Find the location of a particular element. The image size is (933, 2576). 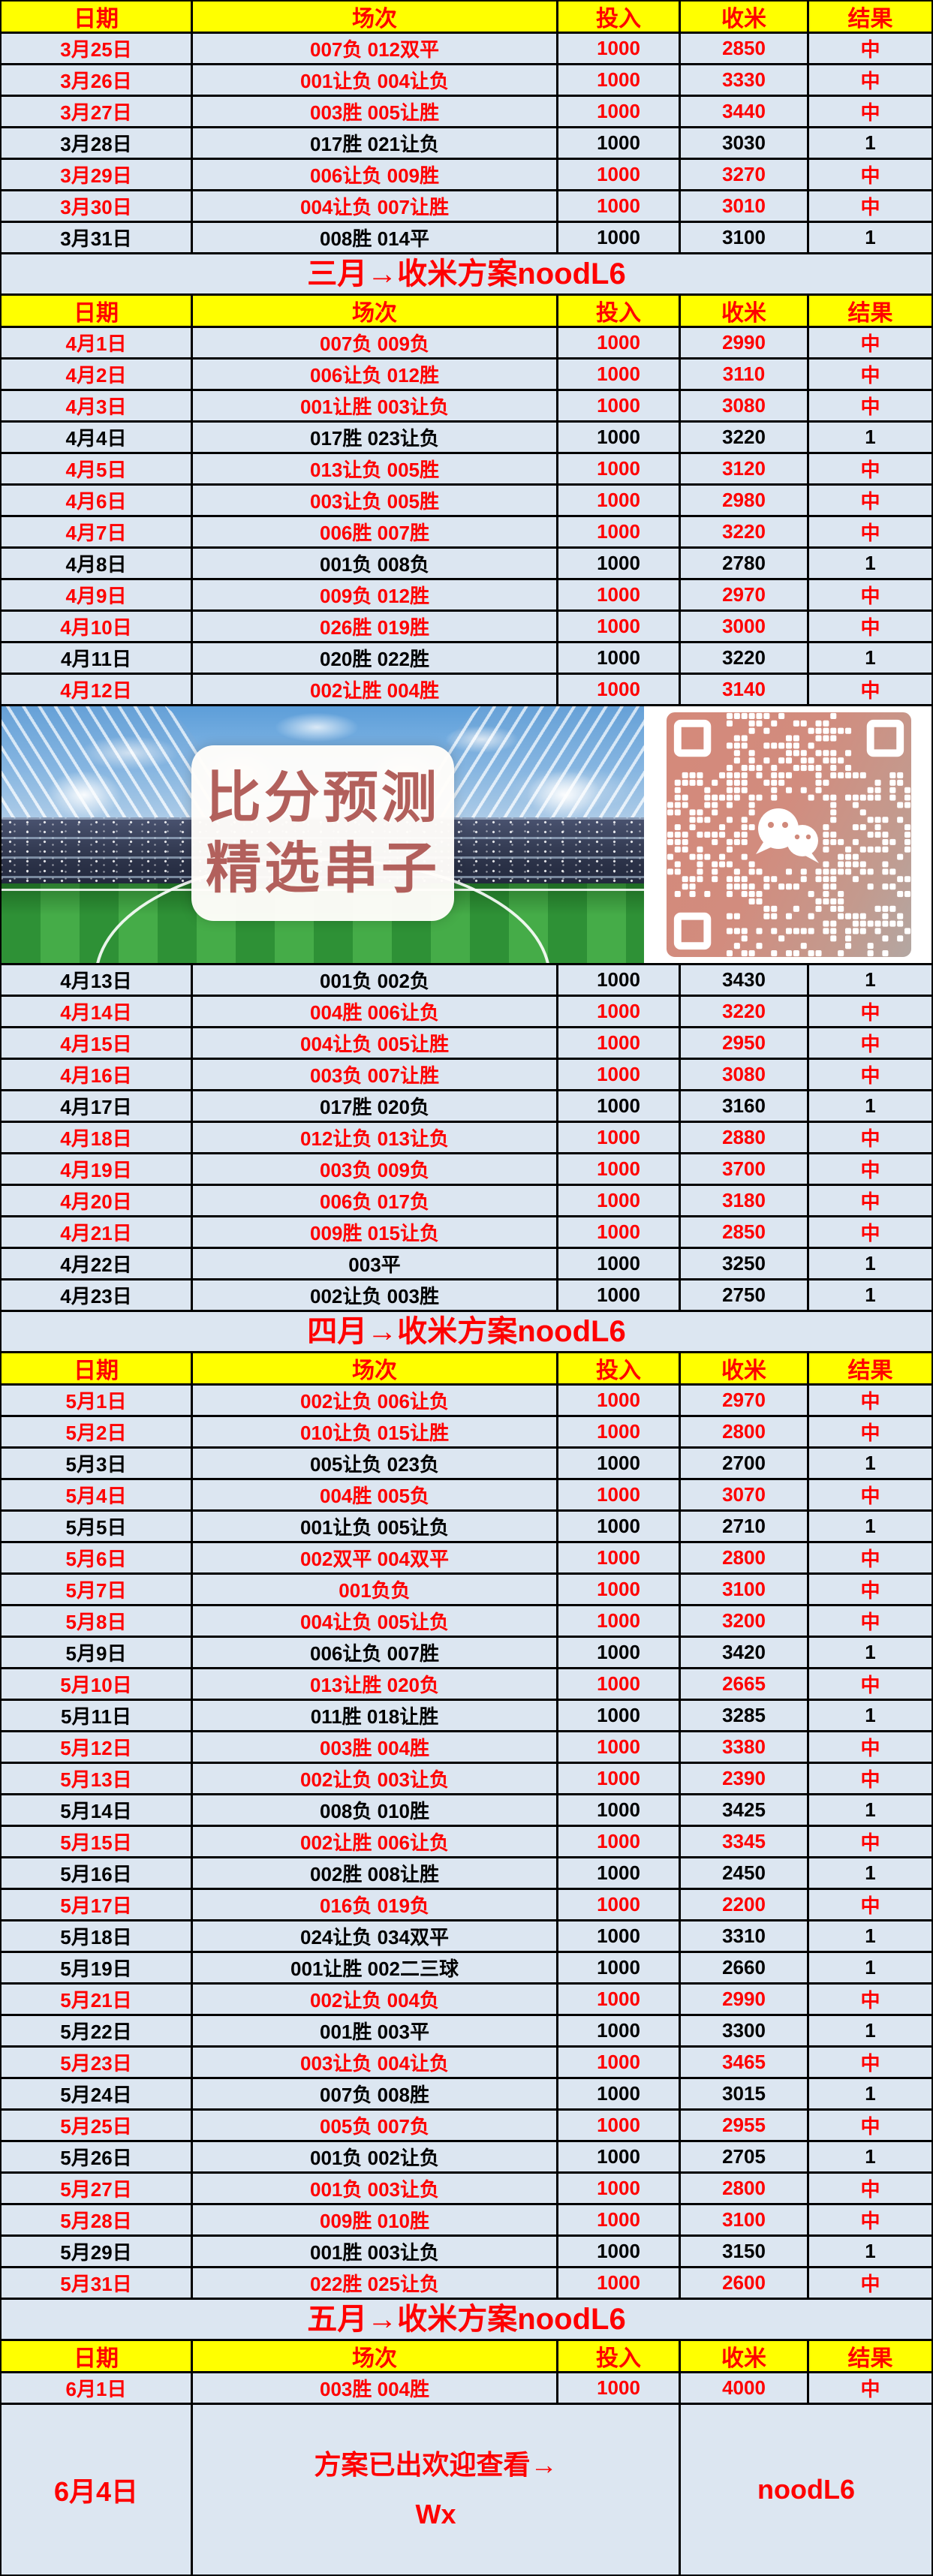

table-row: 4月21日 009胜 015让负 1000 2850 中 is located at coordinates (466, 1232).